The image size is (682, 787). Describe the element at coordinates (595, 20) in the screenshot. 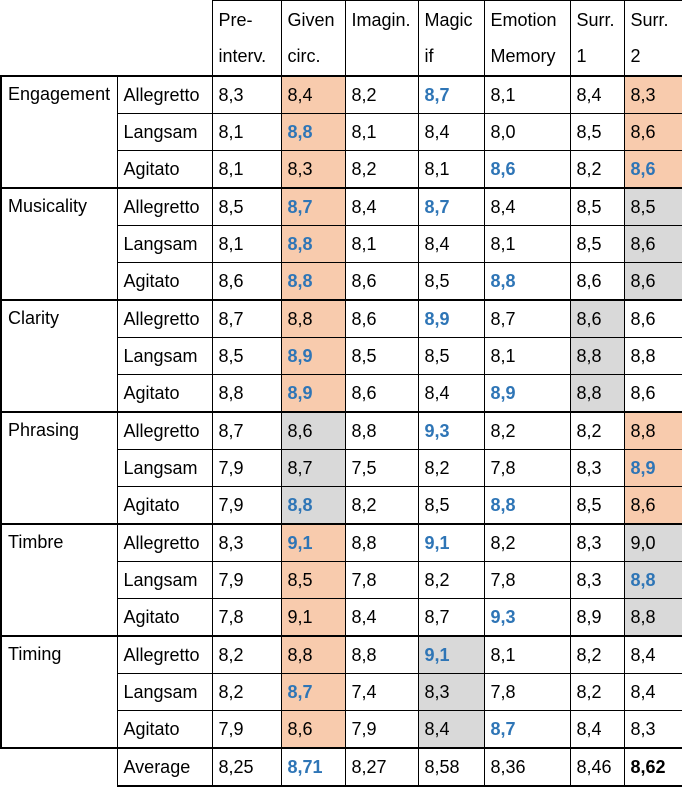

I see `header-line: Surr.` at that location.